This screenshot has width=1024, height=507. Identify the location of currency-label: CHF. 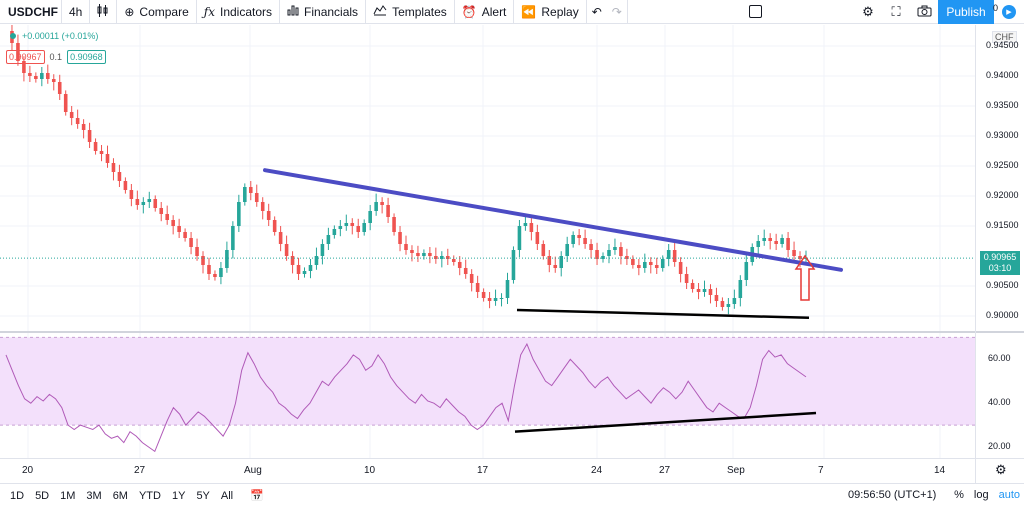
(1004, 37).